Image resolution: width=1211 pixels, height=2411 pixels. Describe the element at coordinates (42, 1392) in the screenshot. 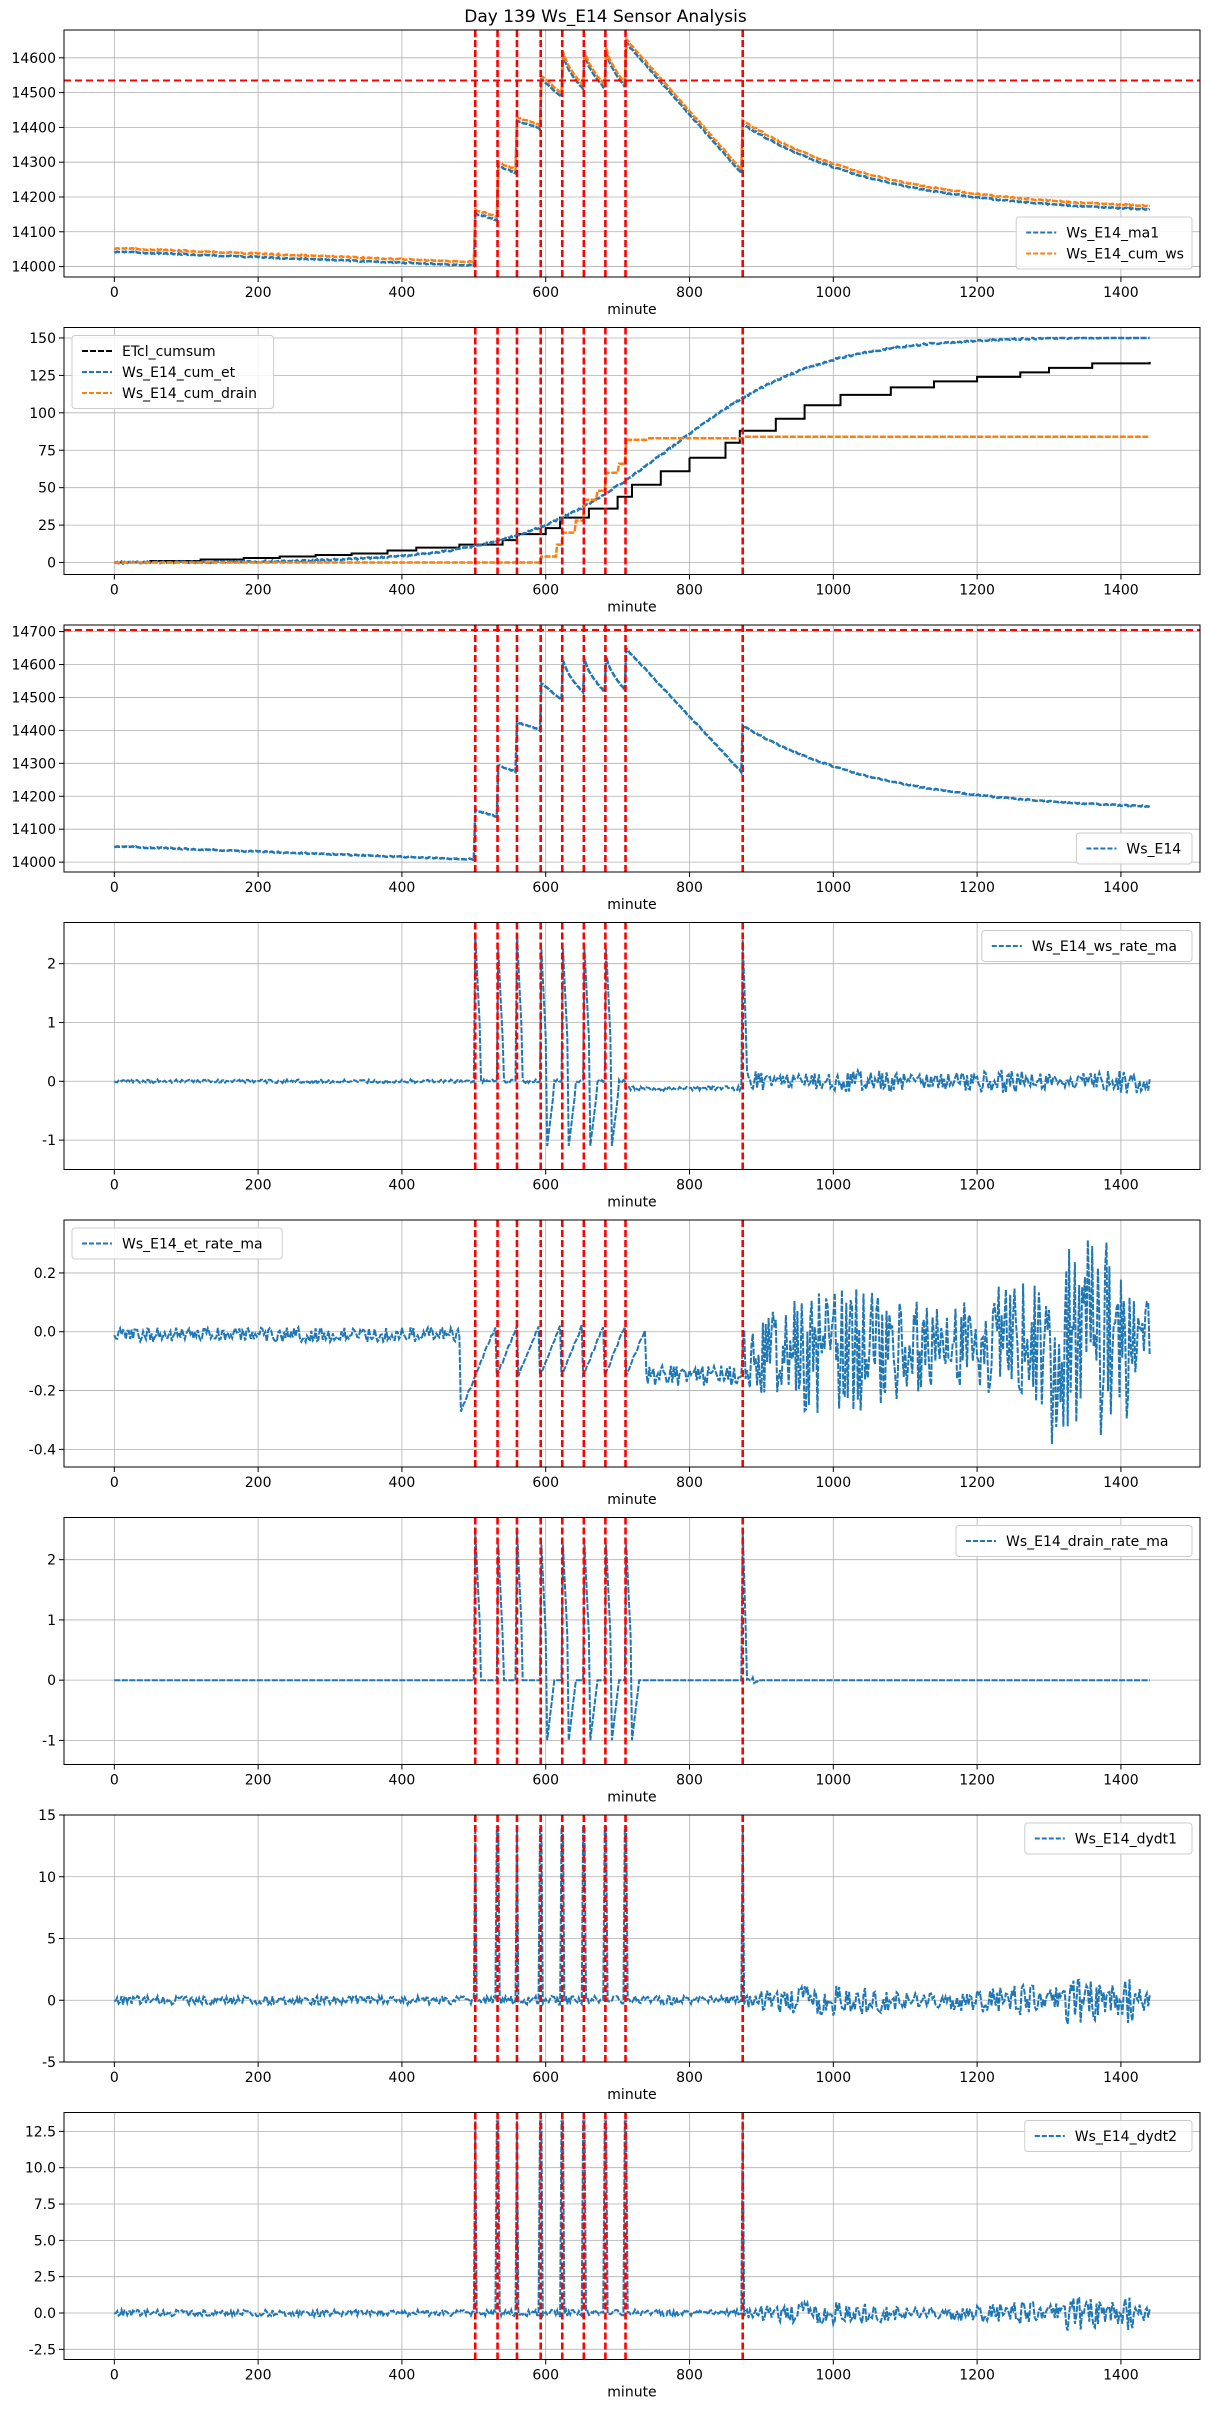

I see `y-tick-label: -0.2` at that location.